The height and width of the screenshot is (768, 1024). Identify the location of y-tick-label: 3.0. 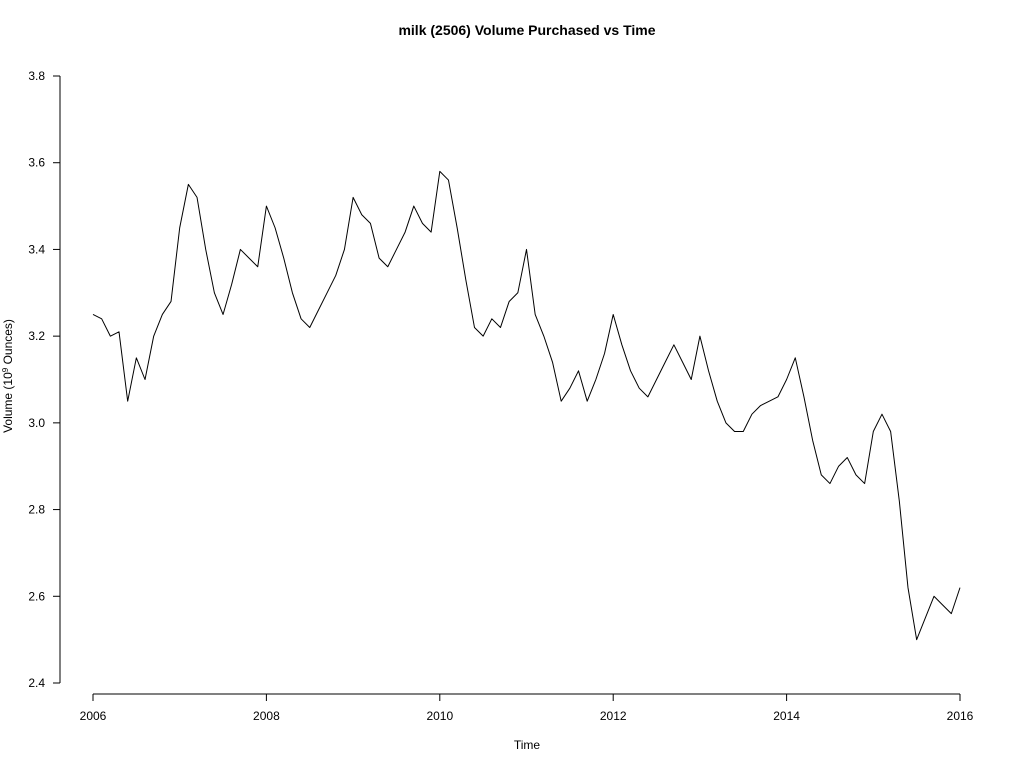
(36, 423).